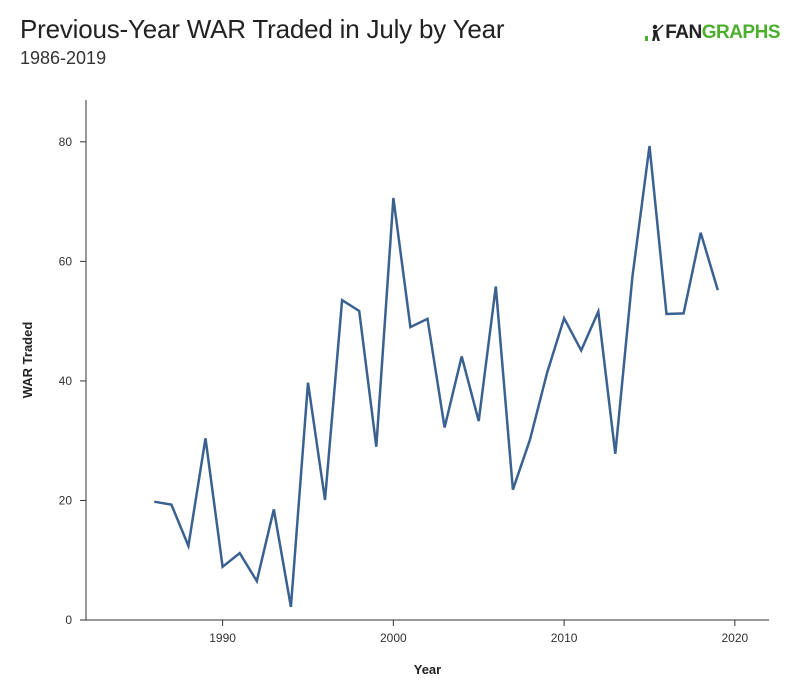  What do you see at coordinates (68, 620) in the screenshot?
I see `y-tick-label: 0` at bounding box center [68, 620].